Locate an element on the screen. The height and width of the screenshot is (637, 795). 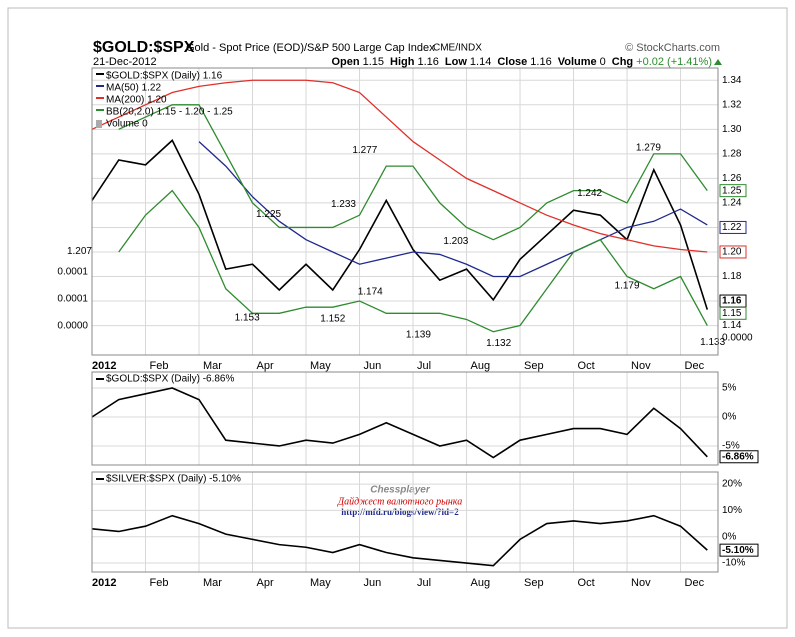
exchange: CME/INDX is located at coordinates (457, 48).